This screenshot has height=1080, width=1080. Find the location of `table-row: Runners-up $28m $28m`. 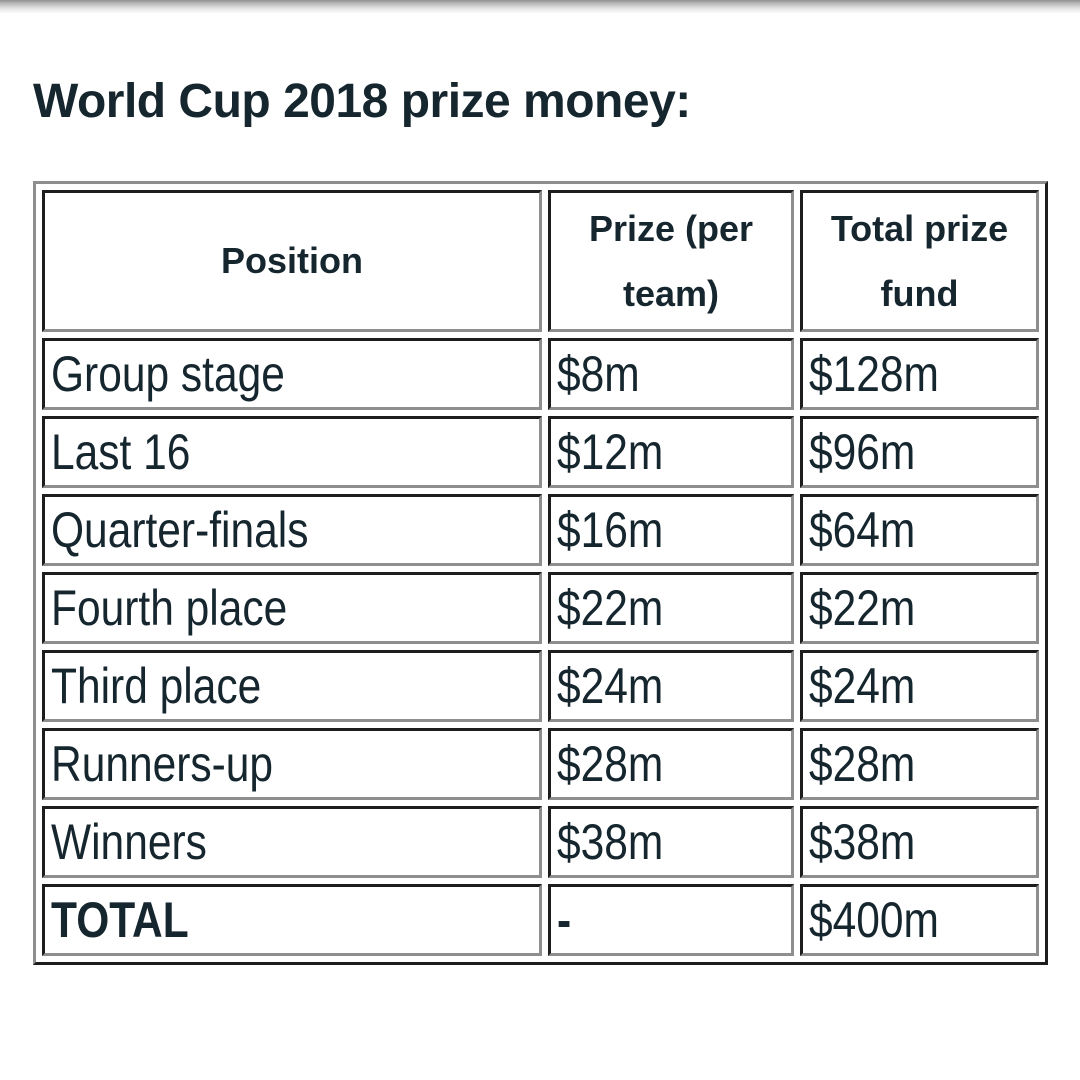

table-row: Runners-up $28m $28m is located at coordinates (540, 764).